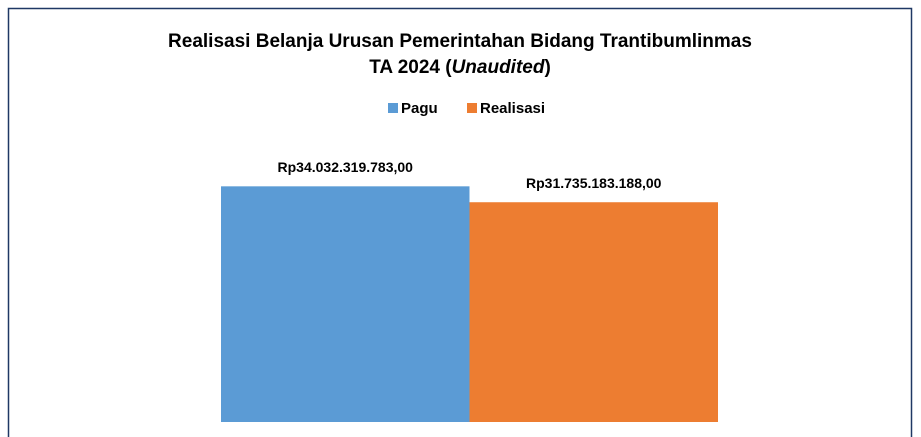  I want to click on legend-label: Pagu, so click(419, 108).